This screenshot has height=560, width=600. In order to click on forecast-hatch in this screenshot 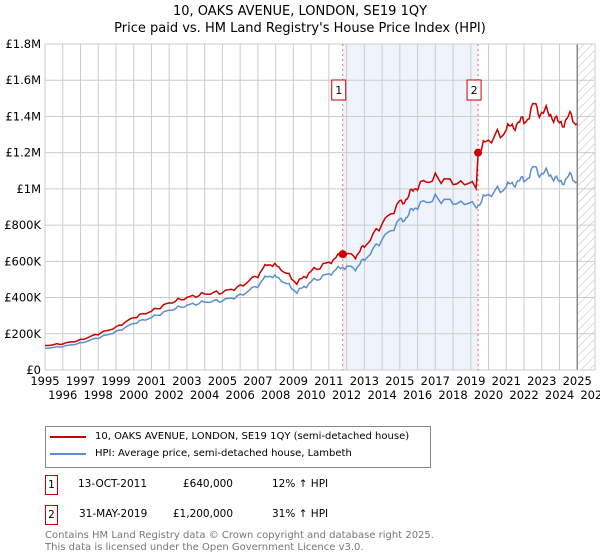, I will do `click(586, 207)`.